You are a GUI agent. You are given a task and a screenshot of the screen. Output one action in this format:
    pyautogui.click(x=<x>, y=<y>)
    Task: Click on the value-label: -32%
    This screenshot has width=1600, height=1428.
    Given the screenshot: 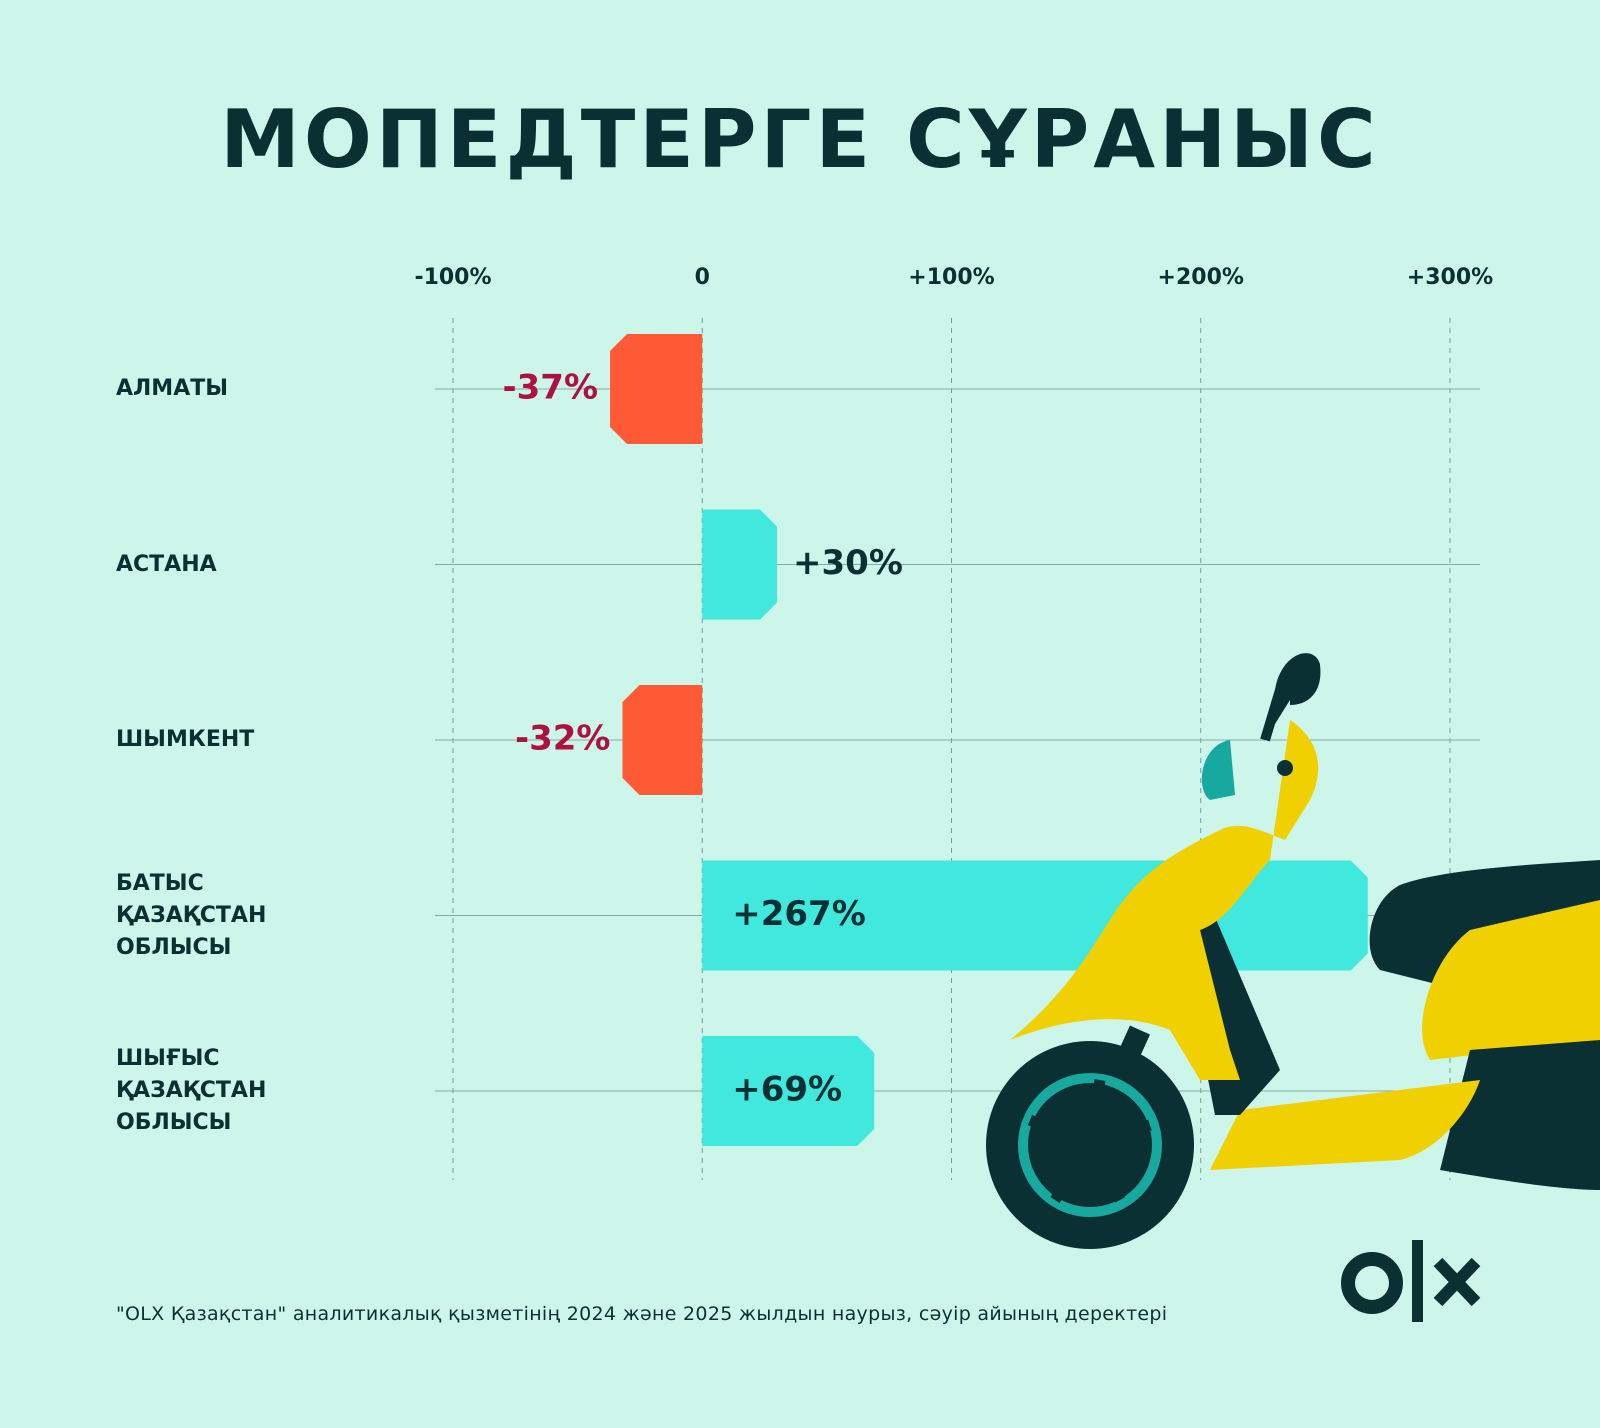 What is the action you would take?
    pyautogui.click(x=563, y=739)
    